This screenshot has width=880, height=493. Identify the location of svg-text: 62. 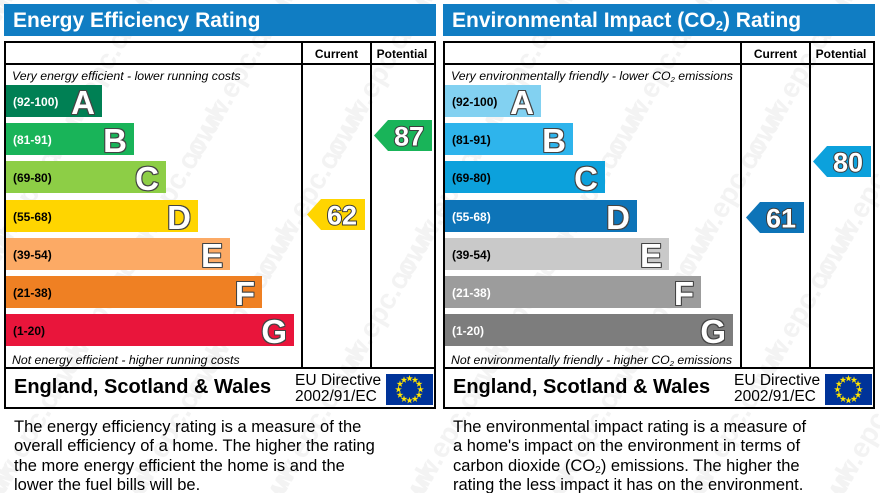
(342, 215).